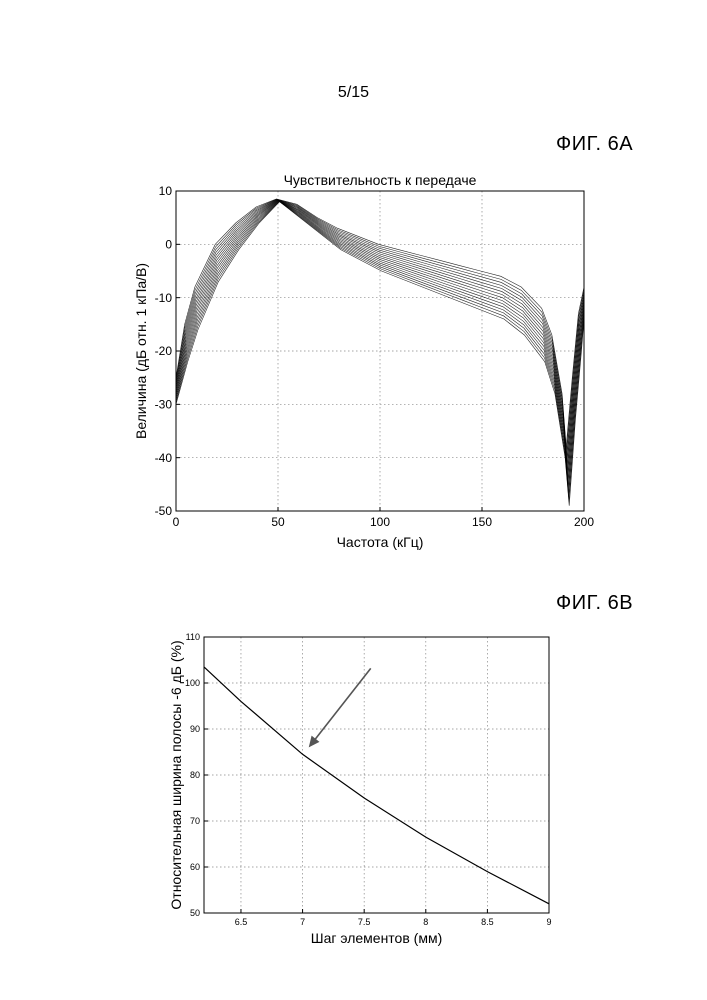 The width and height of the screenshot is (707, 1000). Describe the element at coordinates (192, 683) in the screenshot. I see `chartB-y-tick-label: 100` at that location.